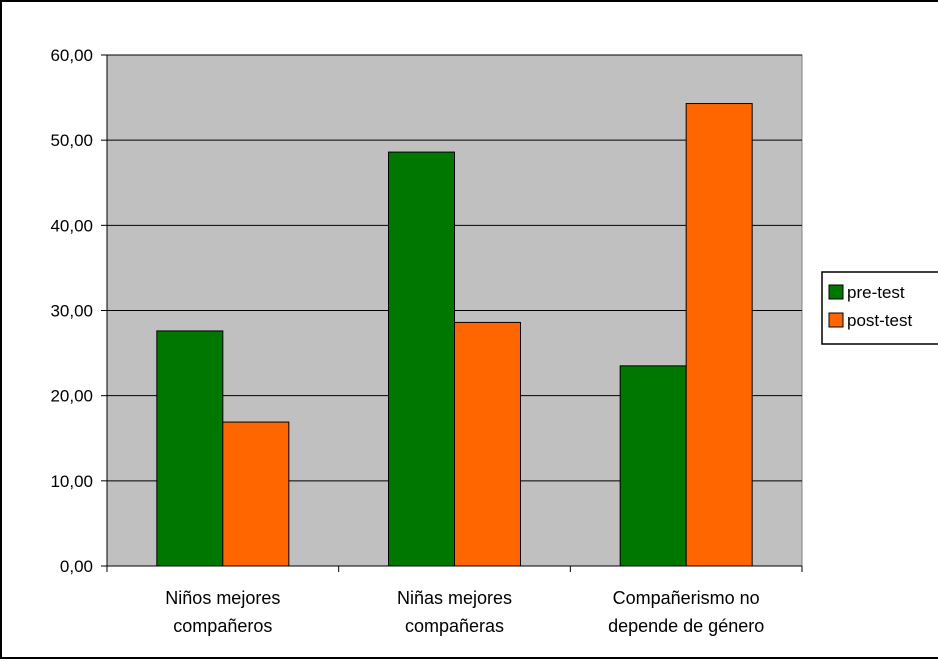 The height and width of the screenshot is (661, 938). What do you see at coordinates (876, 292) in the screenshot?
I see `legend-label-pre-test: pre-test` at bounding box center [876, 292].